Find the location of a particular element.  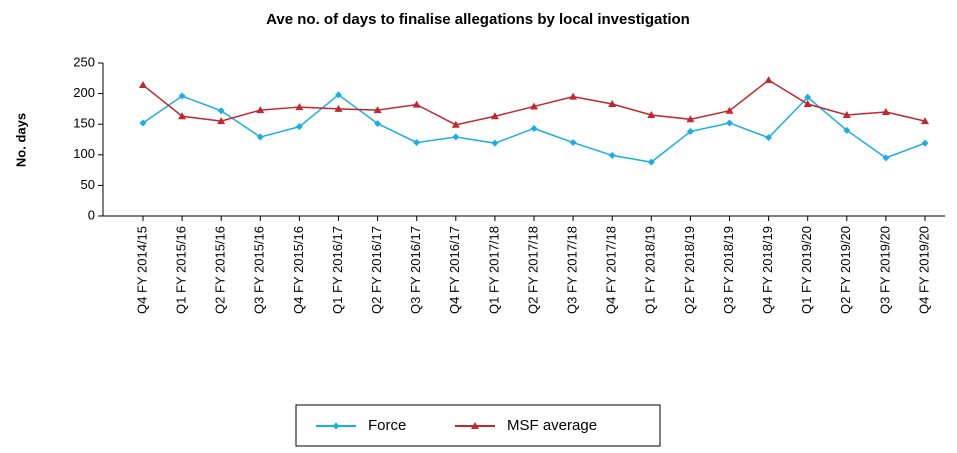

y-tick-label: 250 is located at coordinates (84, 61).